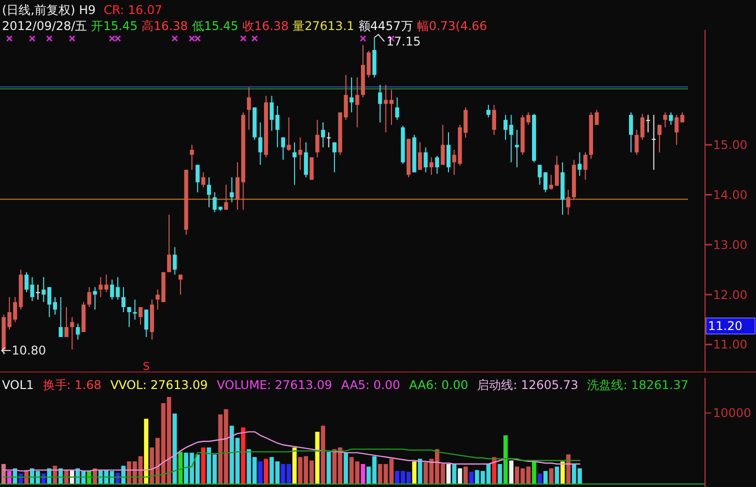  What do you see at coordinates (730, 145) in the screenshot?
I see `y-tick-label: 15.00` at bounding box center [730, 145].